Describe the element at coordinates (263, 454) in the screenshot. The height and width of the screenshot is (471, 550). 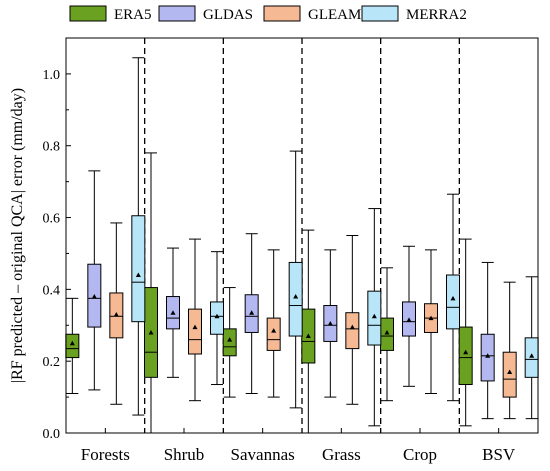
I see `category-label: Savannas` at that location.